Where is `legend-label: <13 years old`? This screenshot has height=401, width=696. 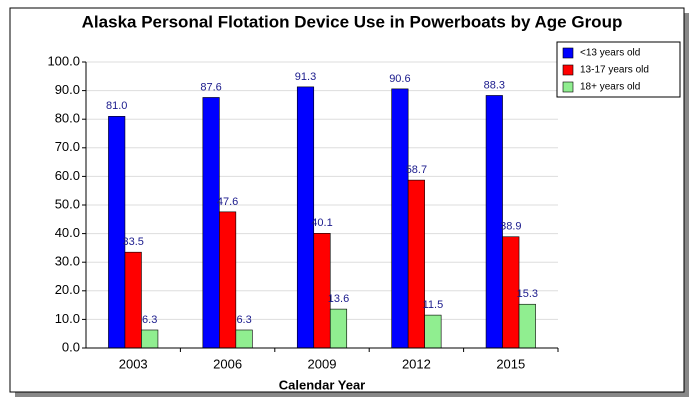 legend-label: <13 years old is located at coordinates (610, 53).